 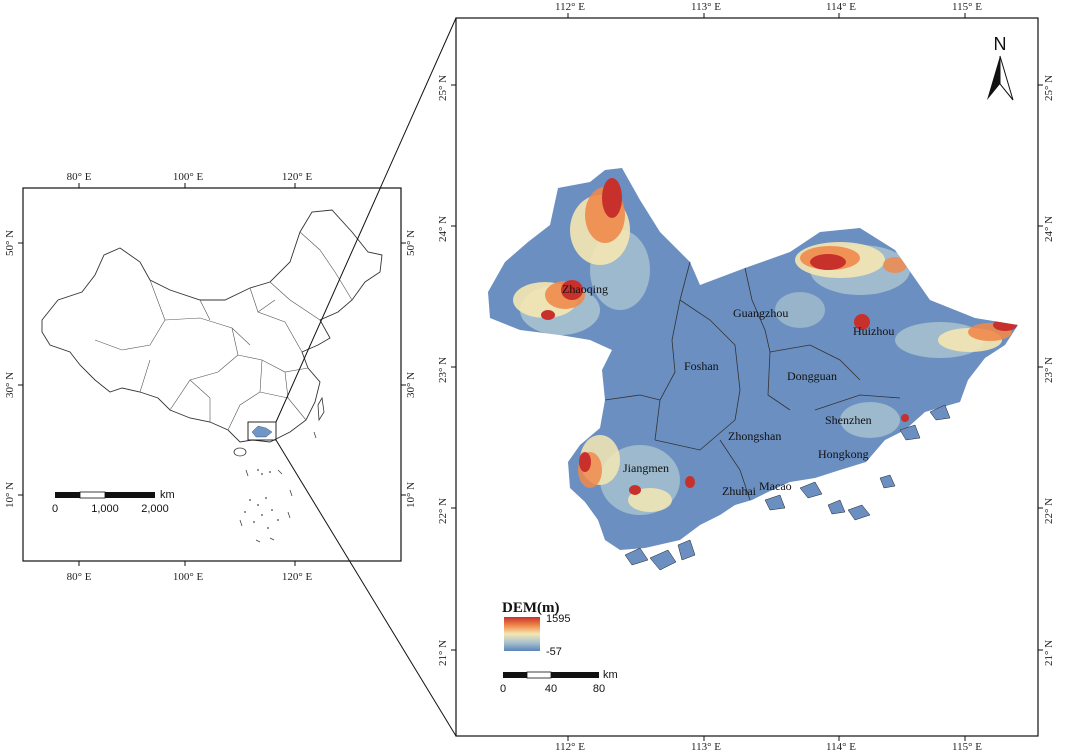 What do you see at coordinates (443, 653) in the screenshot?
I see `detail-left-lat-4: 21° N` at bounding box center [443, 653].